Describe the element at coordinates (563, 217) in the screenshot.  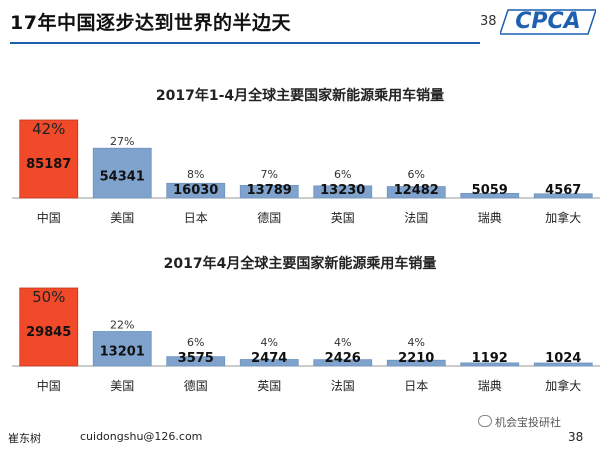
I see `chart-1-category-label-7: 加拿大` at that location.